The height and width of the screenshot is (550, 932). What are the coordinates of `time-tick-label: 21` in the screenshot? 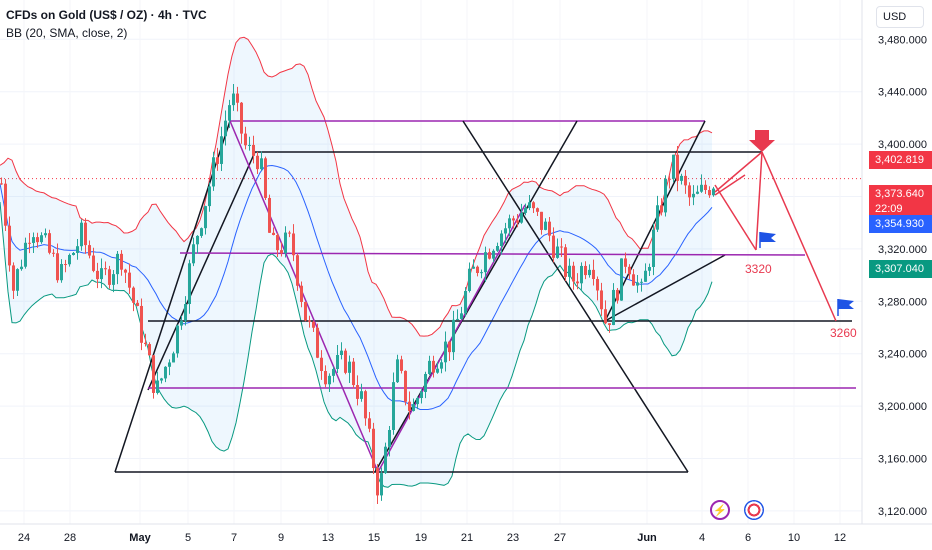 It's located at (467, 538).